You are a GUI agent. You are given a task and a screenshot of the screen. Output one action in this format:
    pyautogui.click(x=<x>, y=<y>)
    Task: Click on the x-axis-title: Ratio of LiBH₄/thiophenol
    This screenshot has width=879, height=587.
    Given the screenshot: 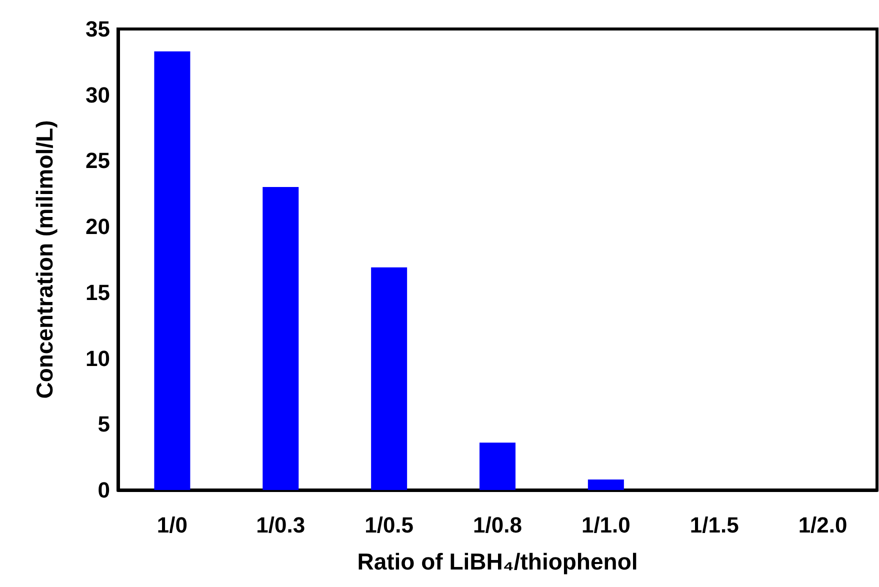 What is the action you would take?
    pyautogui.click(x=497, y=561)
    